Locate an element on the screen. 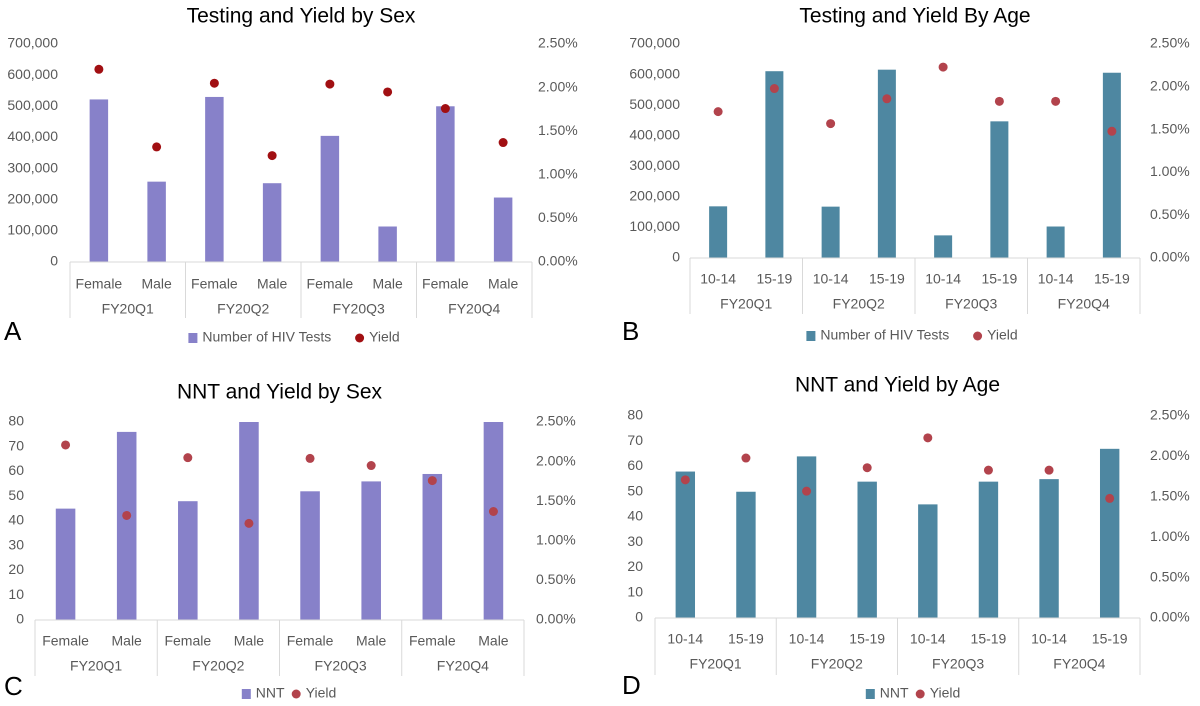 The width and height of the screenshot is (1200, 706). chart-title: Testing and Yield by Sex is located at coordinates (301, 16).